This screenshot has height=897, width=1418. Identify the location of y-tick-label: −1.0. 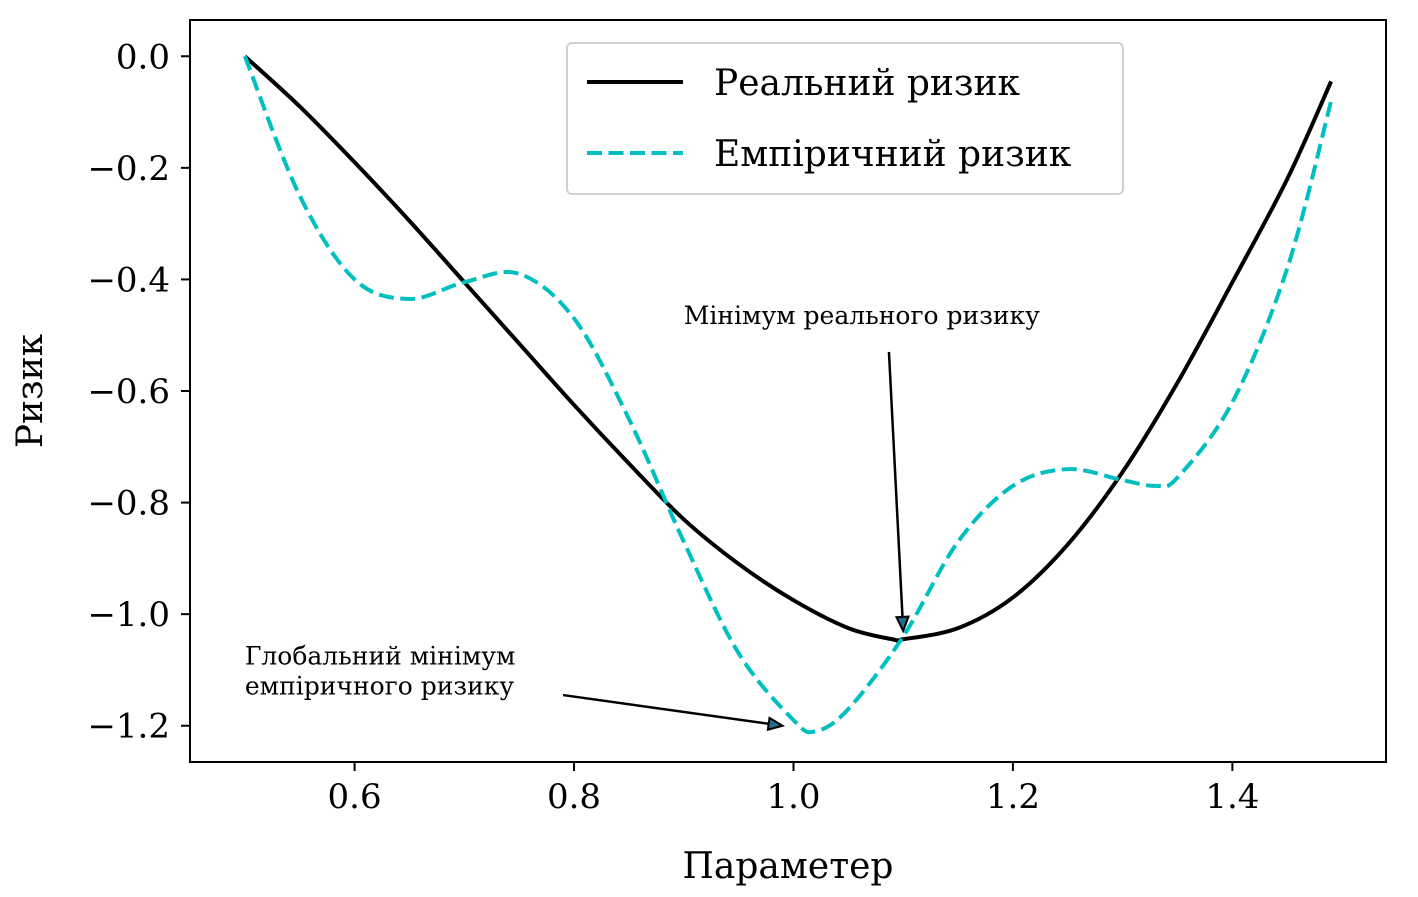
(128, 615).